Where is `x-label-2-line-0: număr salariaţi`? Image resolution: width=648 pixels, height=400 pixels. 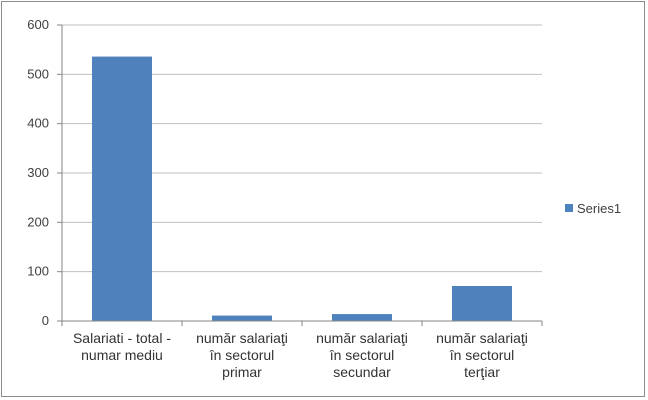 x-label-2-line-0: număr salariaţi is located at coordinates (362, 338).